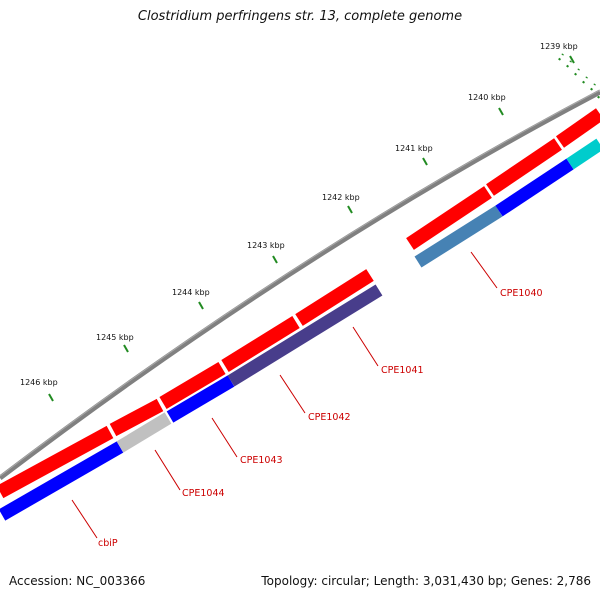 Image resolution: width=600 pixels, height=600 pixels. Describe the element at coordinates (191, 292) in the screenshot. I see `tick-label: 1244 kbp` at that location.